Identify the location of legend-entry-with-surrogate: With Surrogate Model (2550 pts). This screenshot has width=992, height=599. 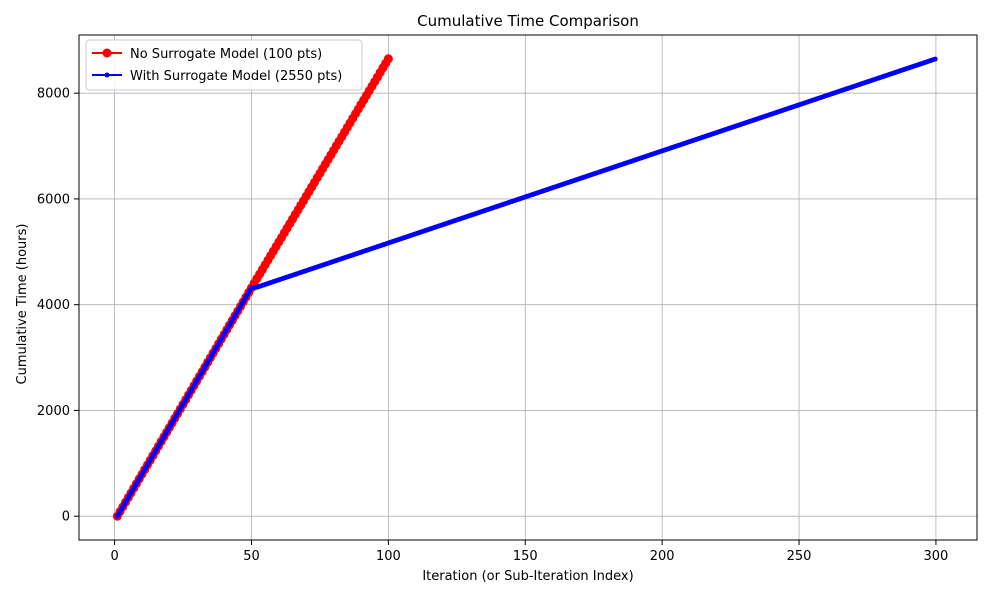
(217, 76).